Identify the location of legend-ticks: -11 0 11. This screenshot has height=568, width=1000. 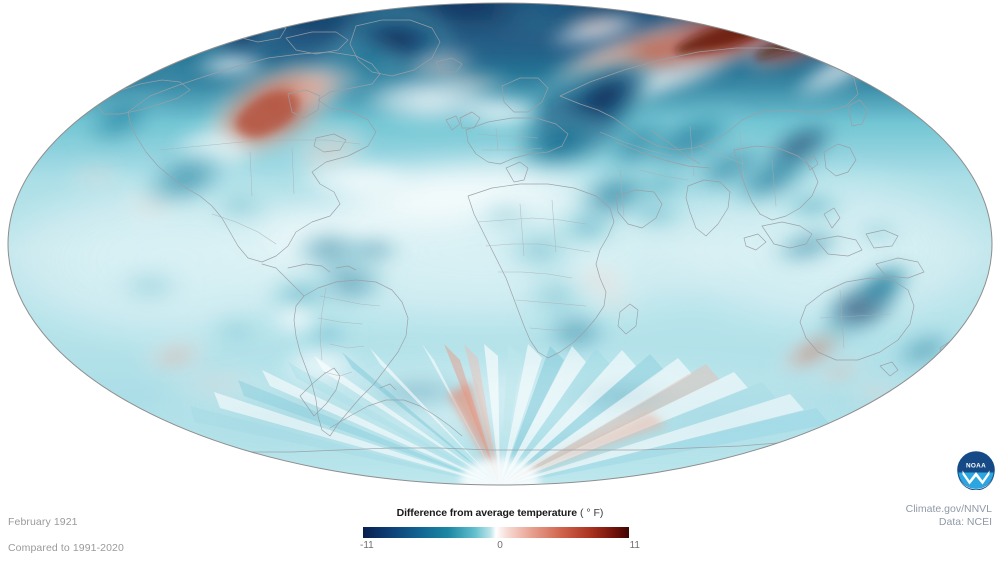
(500, 547).